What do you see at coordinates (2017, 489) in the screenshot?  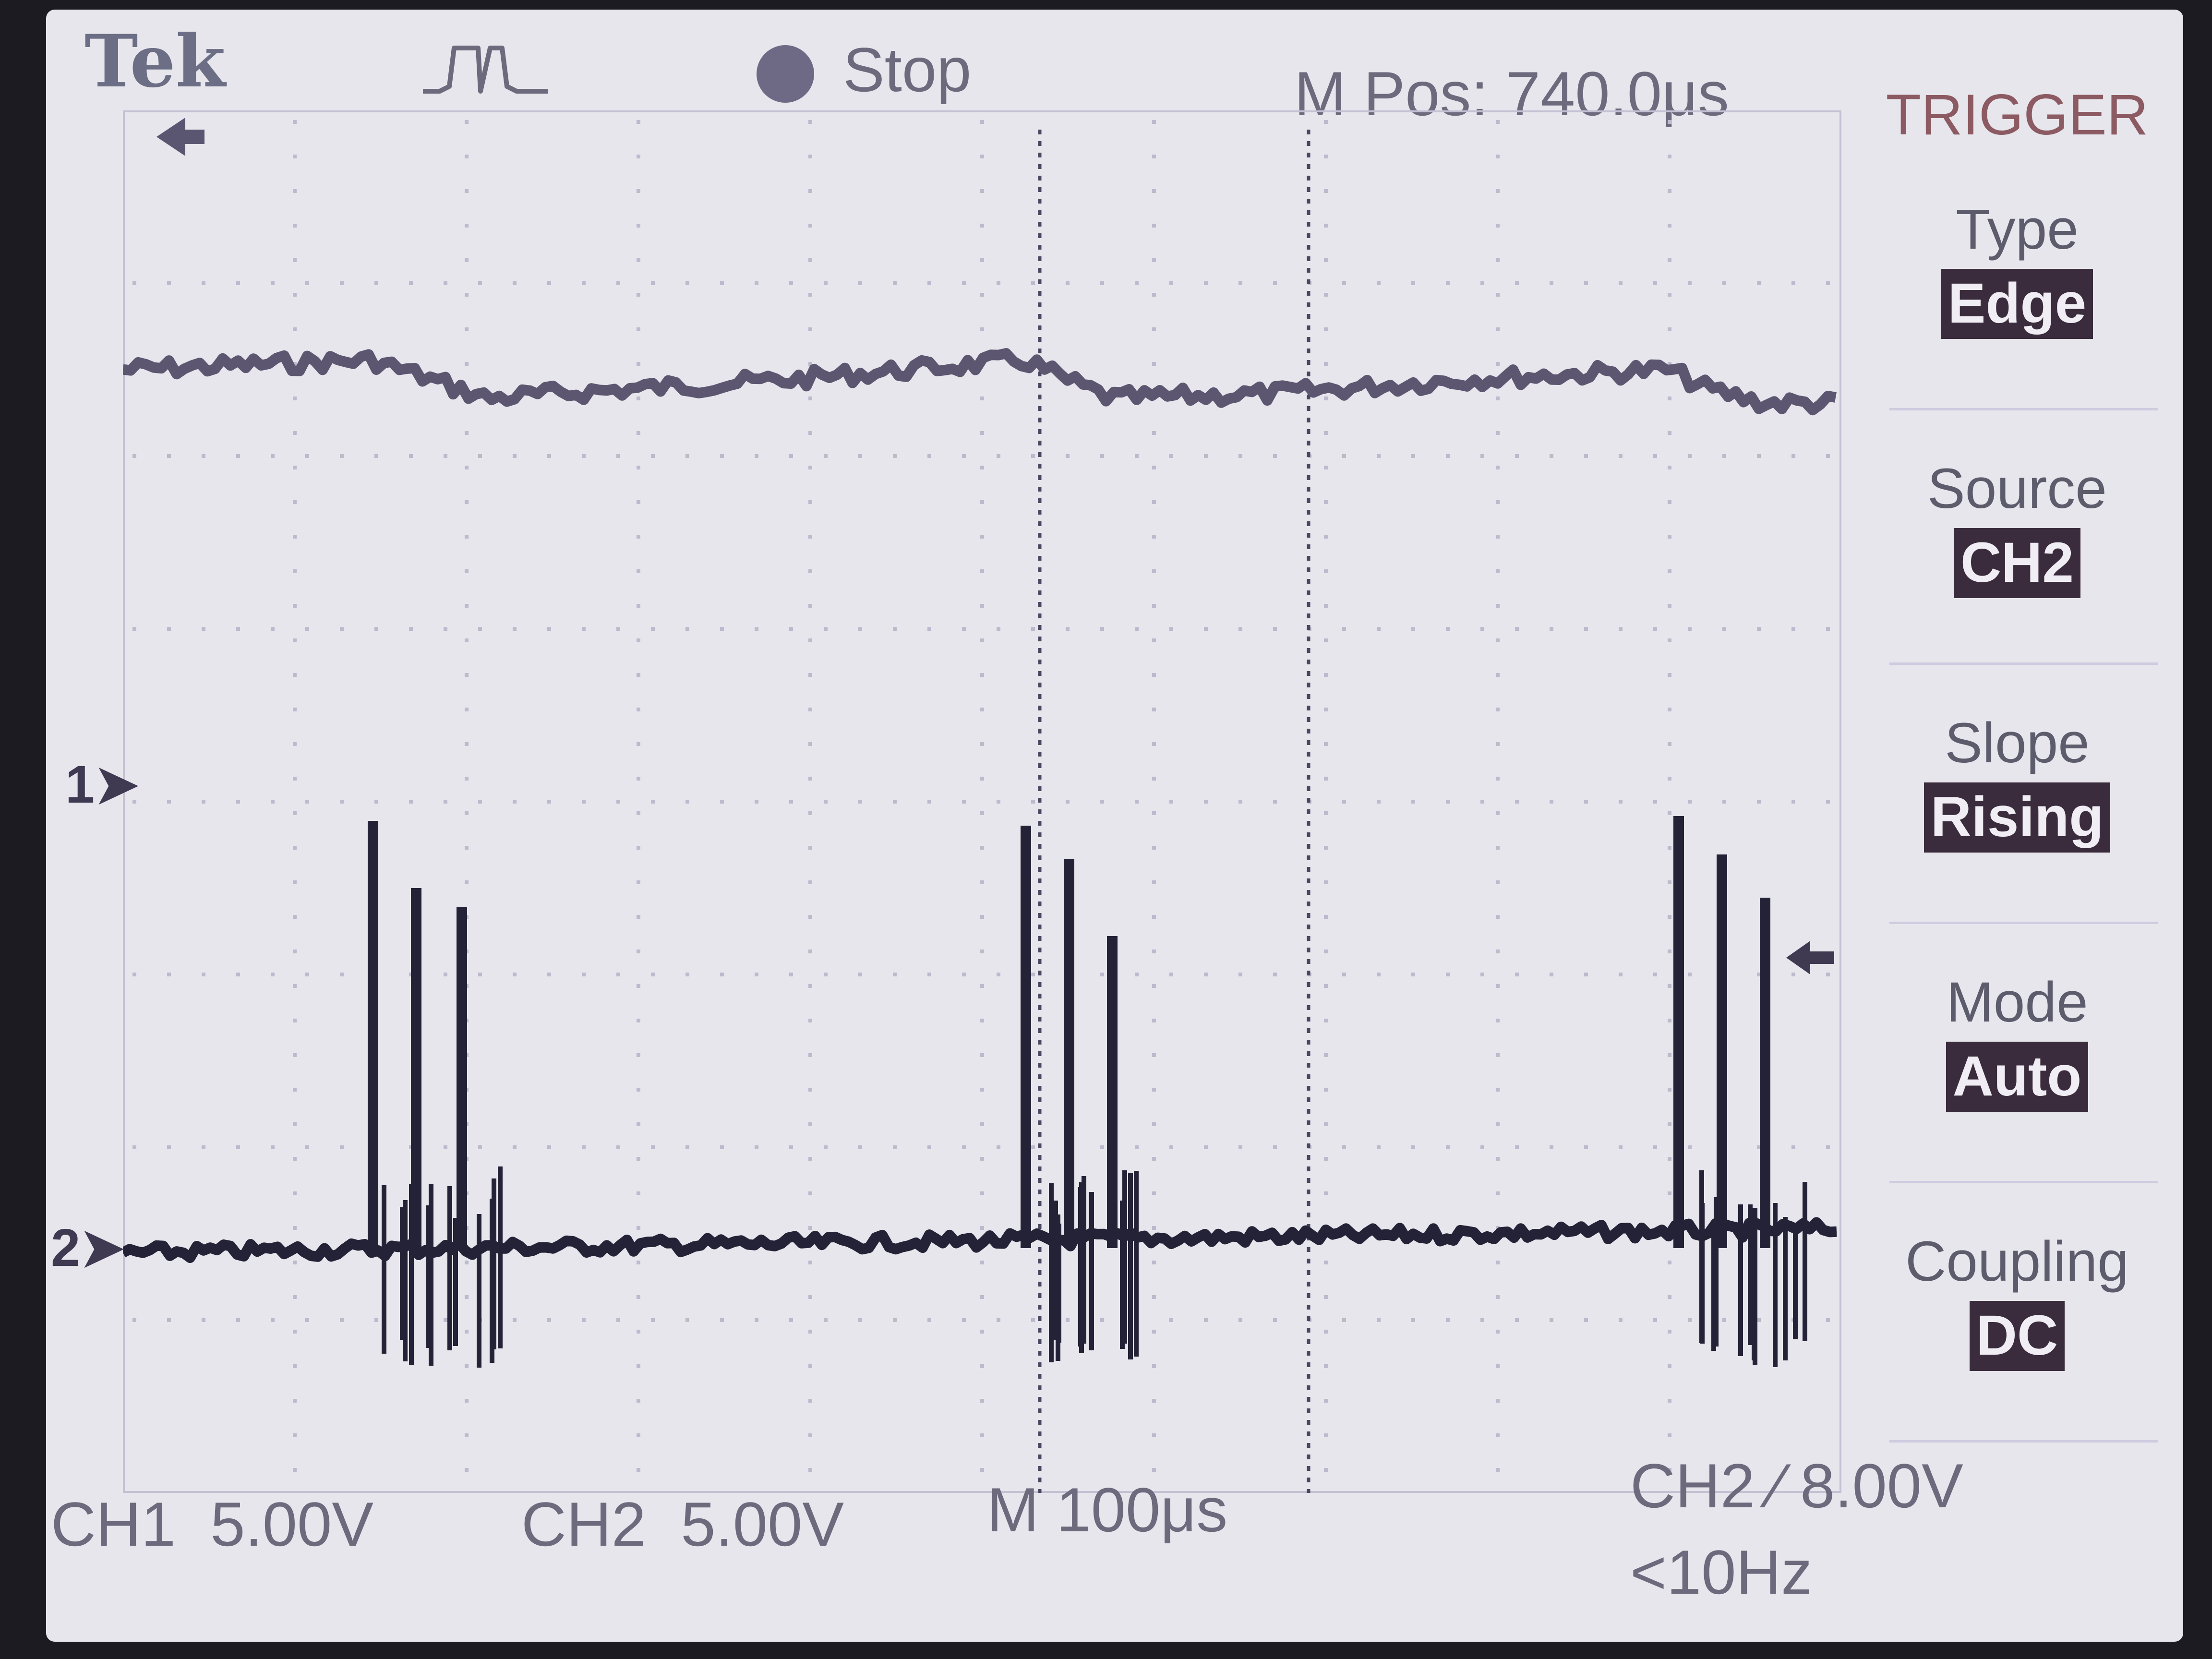 I see `menu-item-source-label: Source` at bounding box center [2017, 489].